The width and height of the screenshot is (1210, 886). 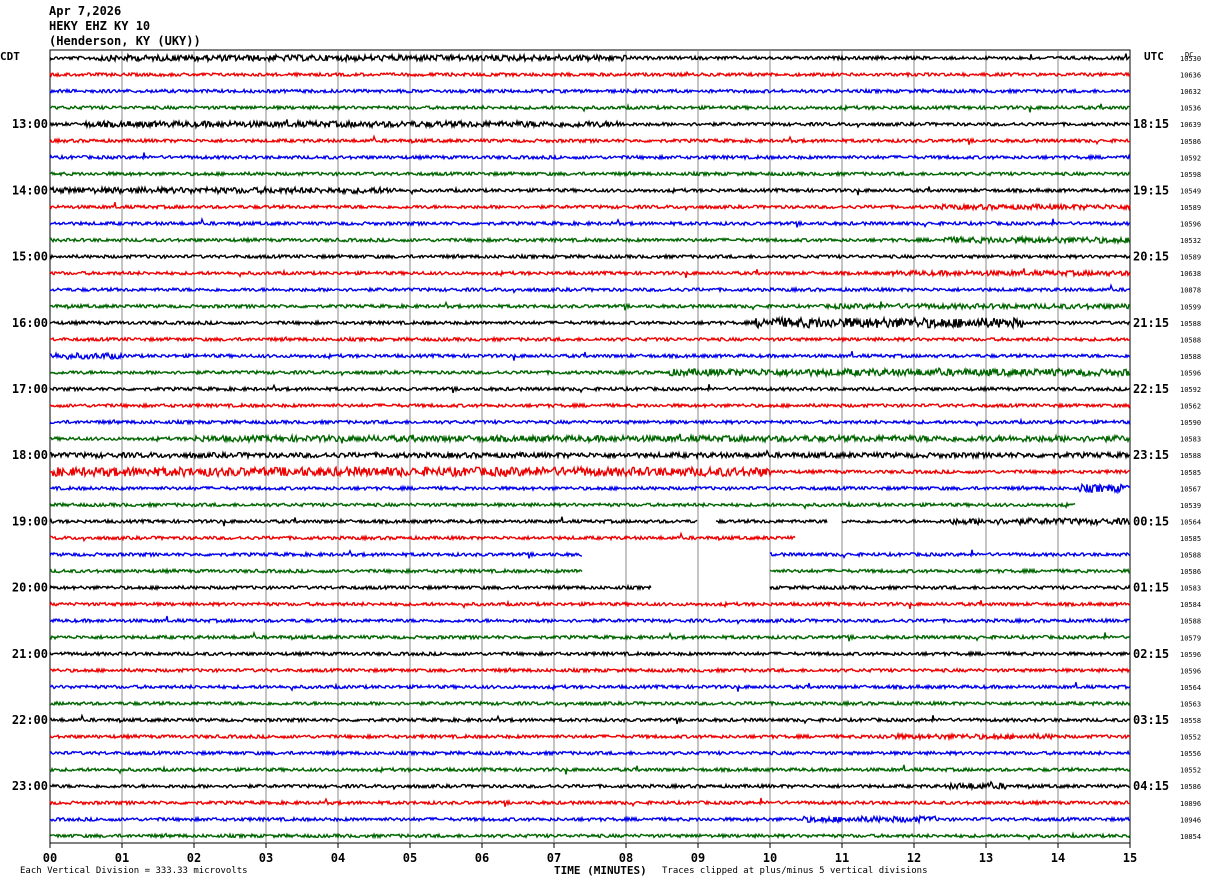 What do you see at coordinates (1190, 208) in the screenshot?
I see `dc-value-label: 10589` at bounding box center [1190, 208].